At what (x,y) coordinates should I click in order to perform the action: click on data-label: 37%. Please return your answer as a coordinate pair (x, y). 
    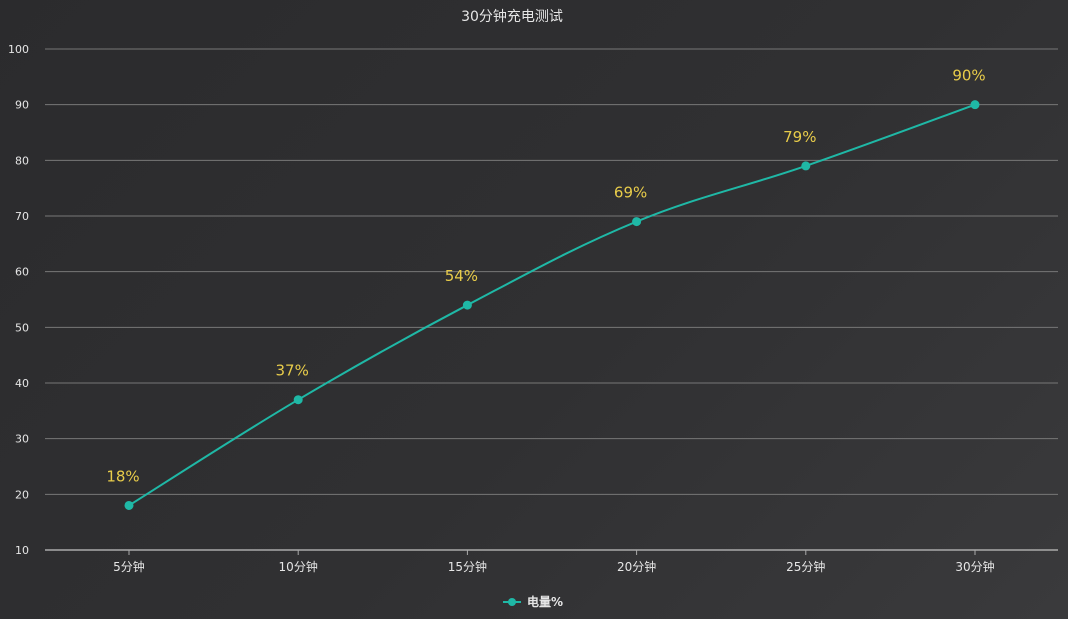
    Looking at the image, I should click on (292, 371).